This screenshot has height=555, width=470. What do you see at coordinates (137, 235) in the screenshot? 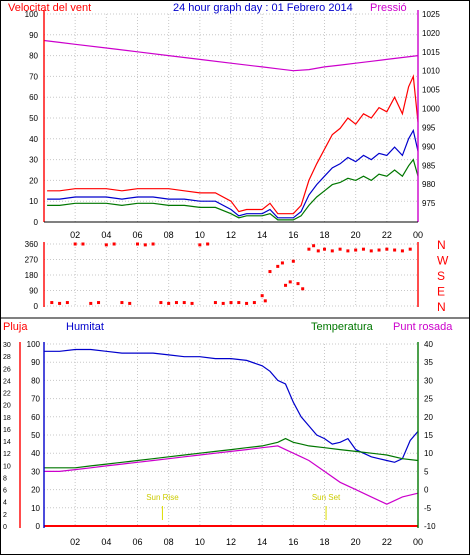
I see `hour-tick-label: 06` at bounding box center [137, 235].